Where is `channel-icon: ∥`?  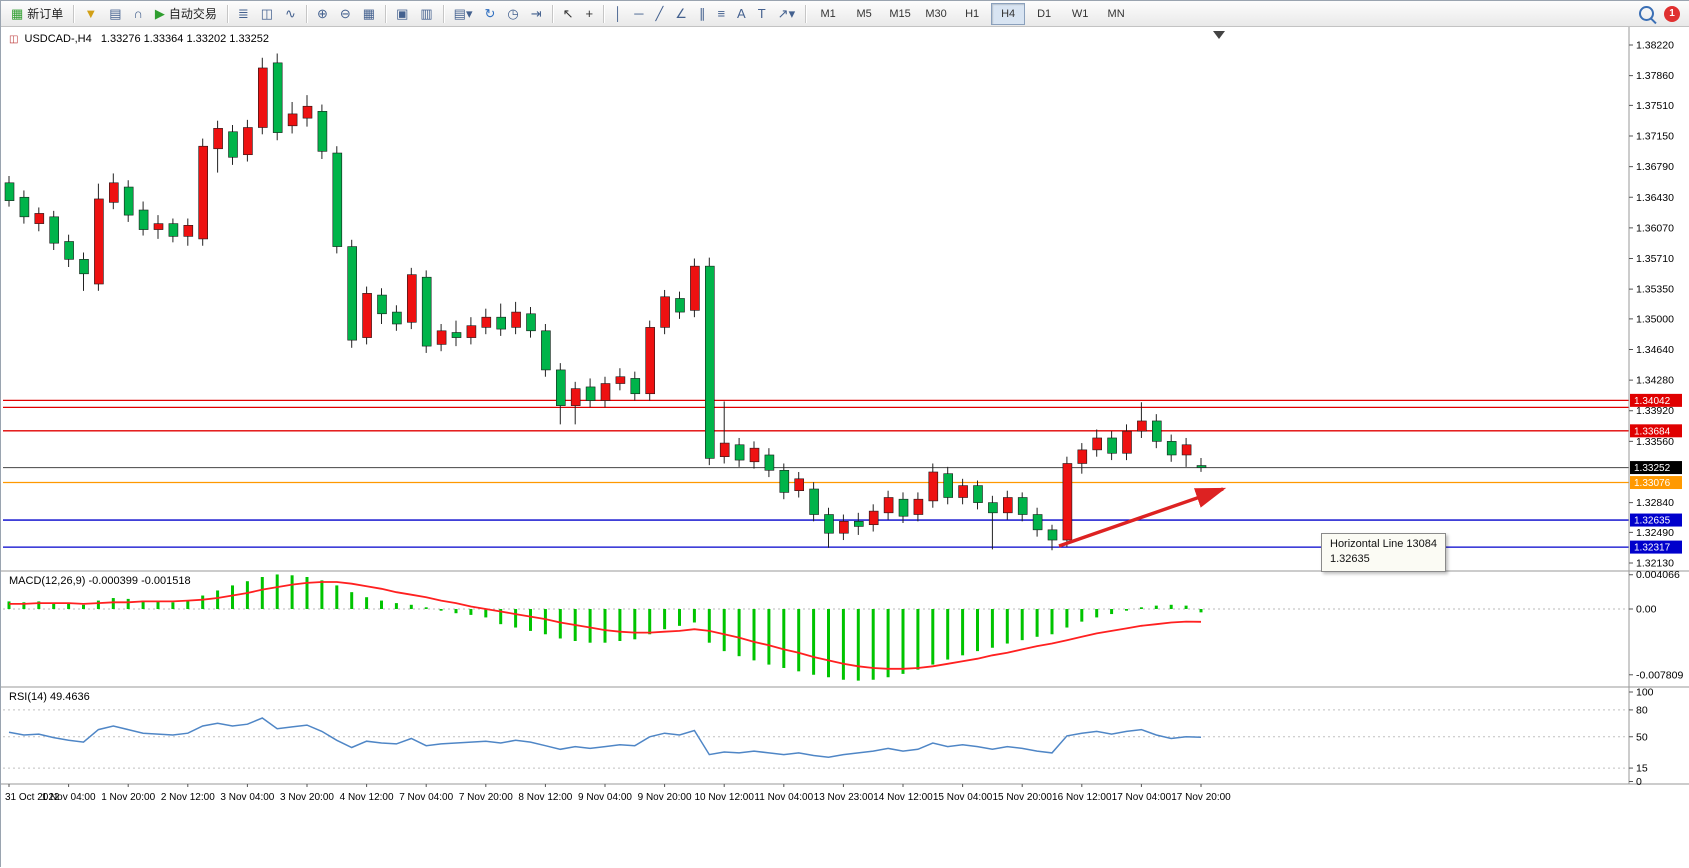
channel-icon: ∥ is located at coordinates (702, 13).